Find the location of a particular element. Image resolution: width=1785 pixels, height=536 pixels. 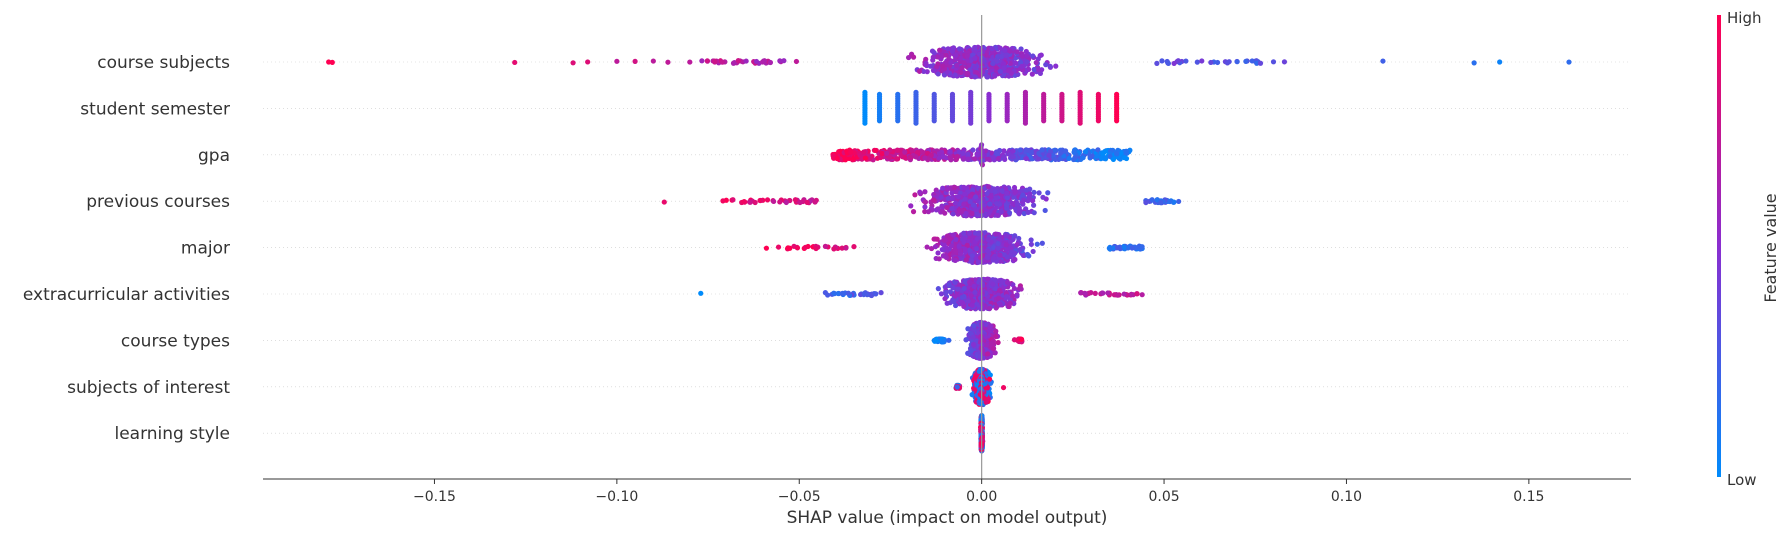

feature-points-gpa is located at coordinates (981, 155).